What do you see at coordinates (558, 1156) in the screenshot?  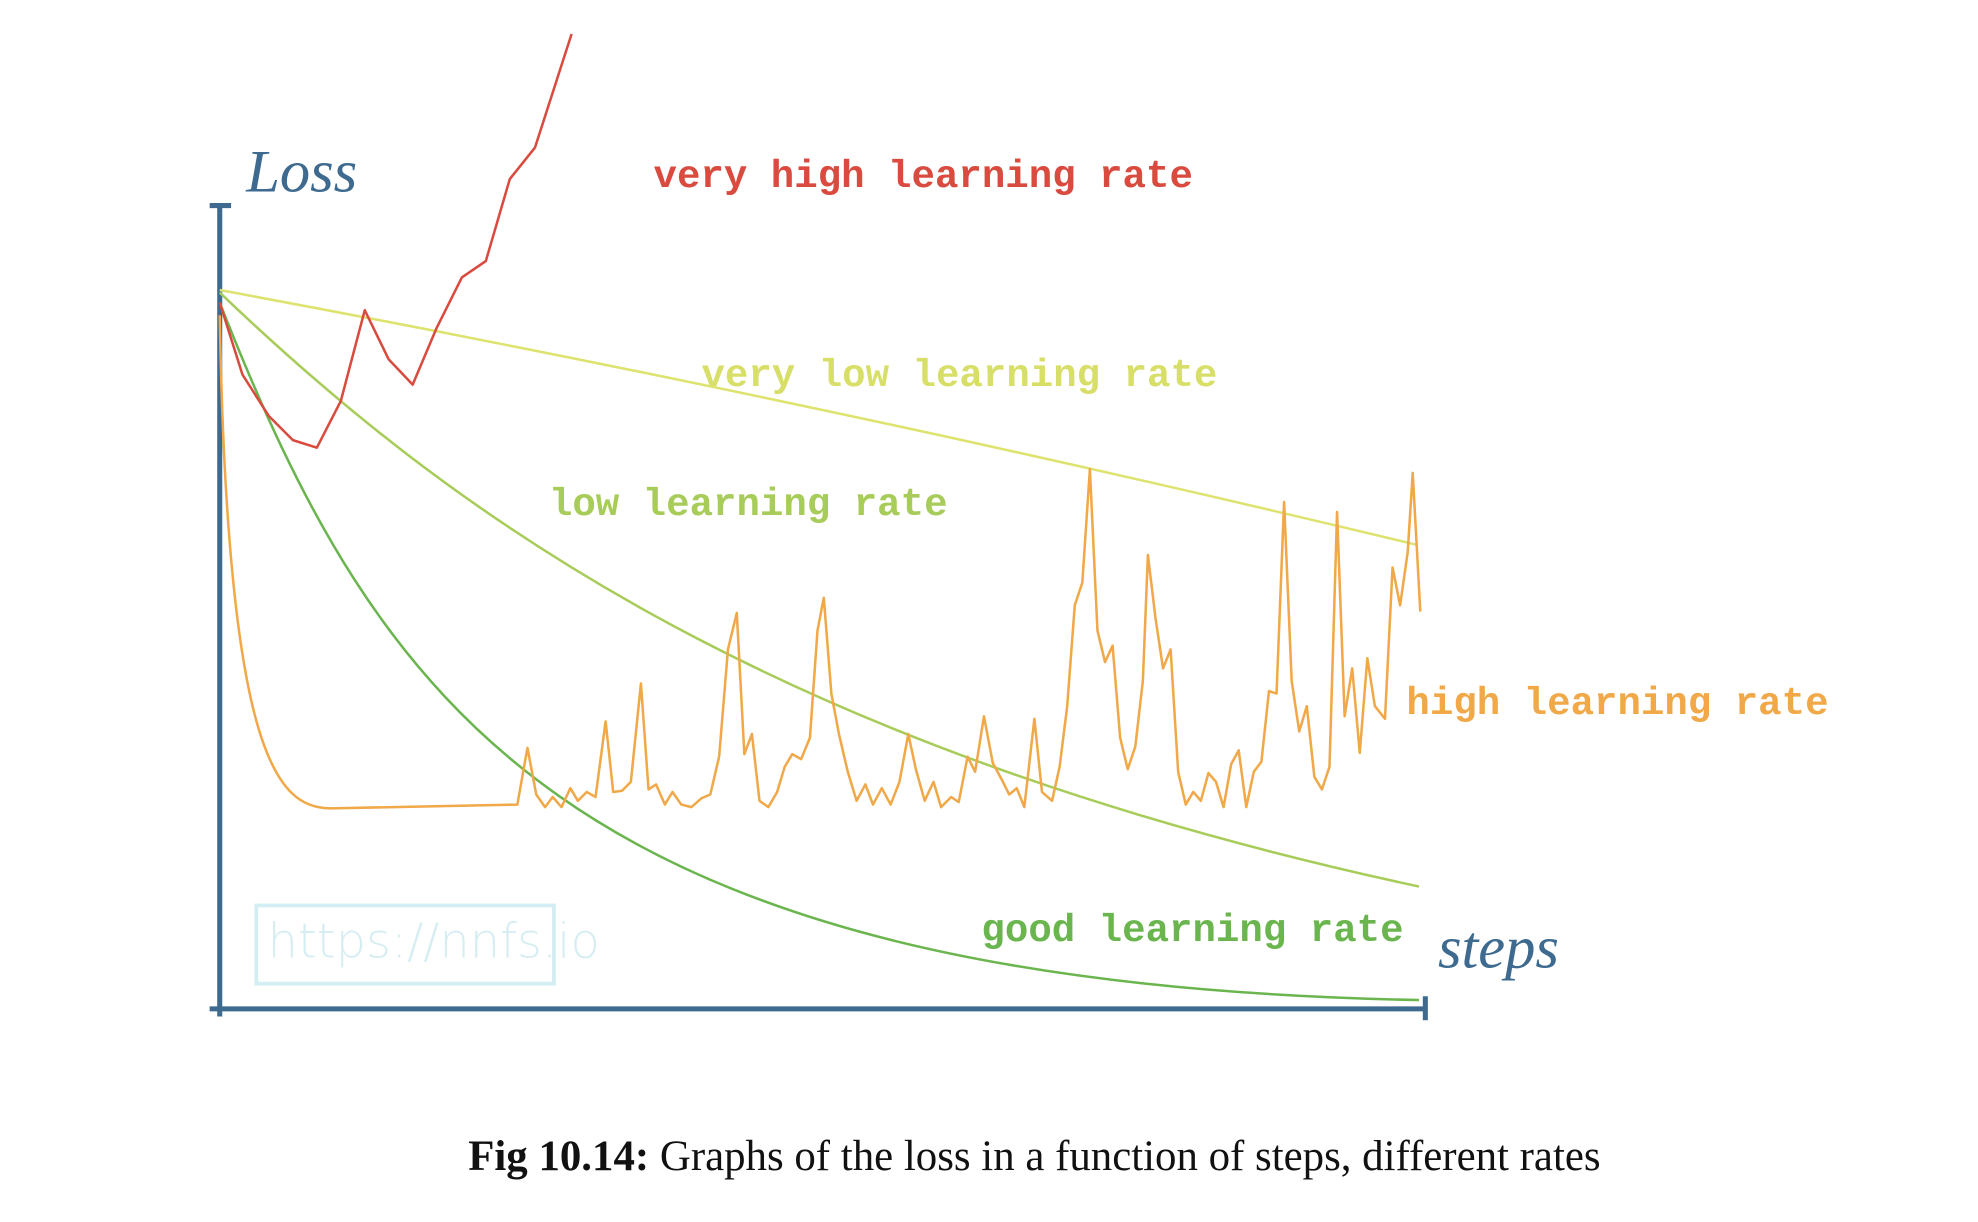 I see `caption-label: Fig 10.14:` at bounding box center [558, 1156].